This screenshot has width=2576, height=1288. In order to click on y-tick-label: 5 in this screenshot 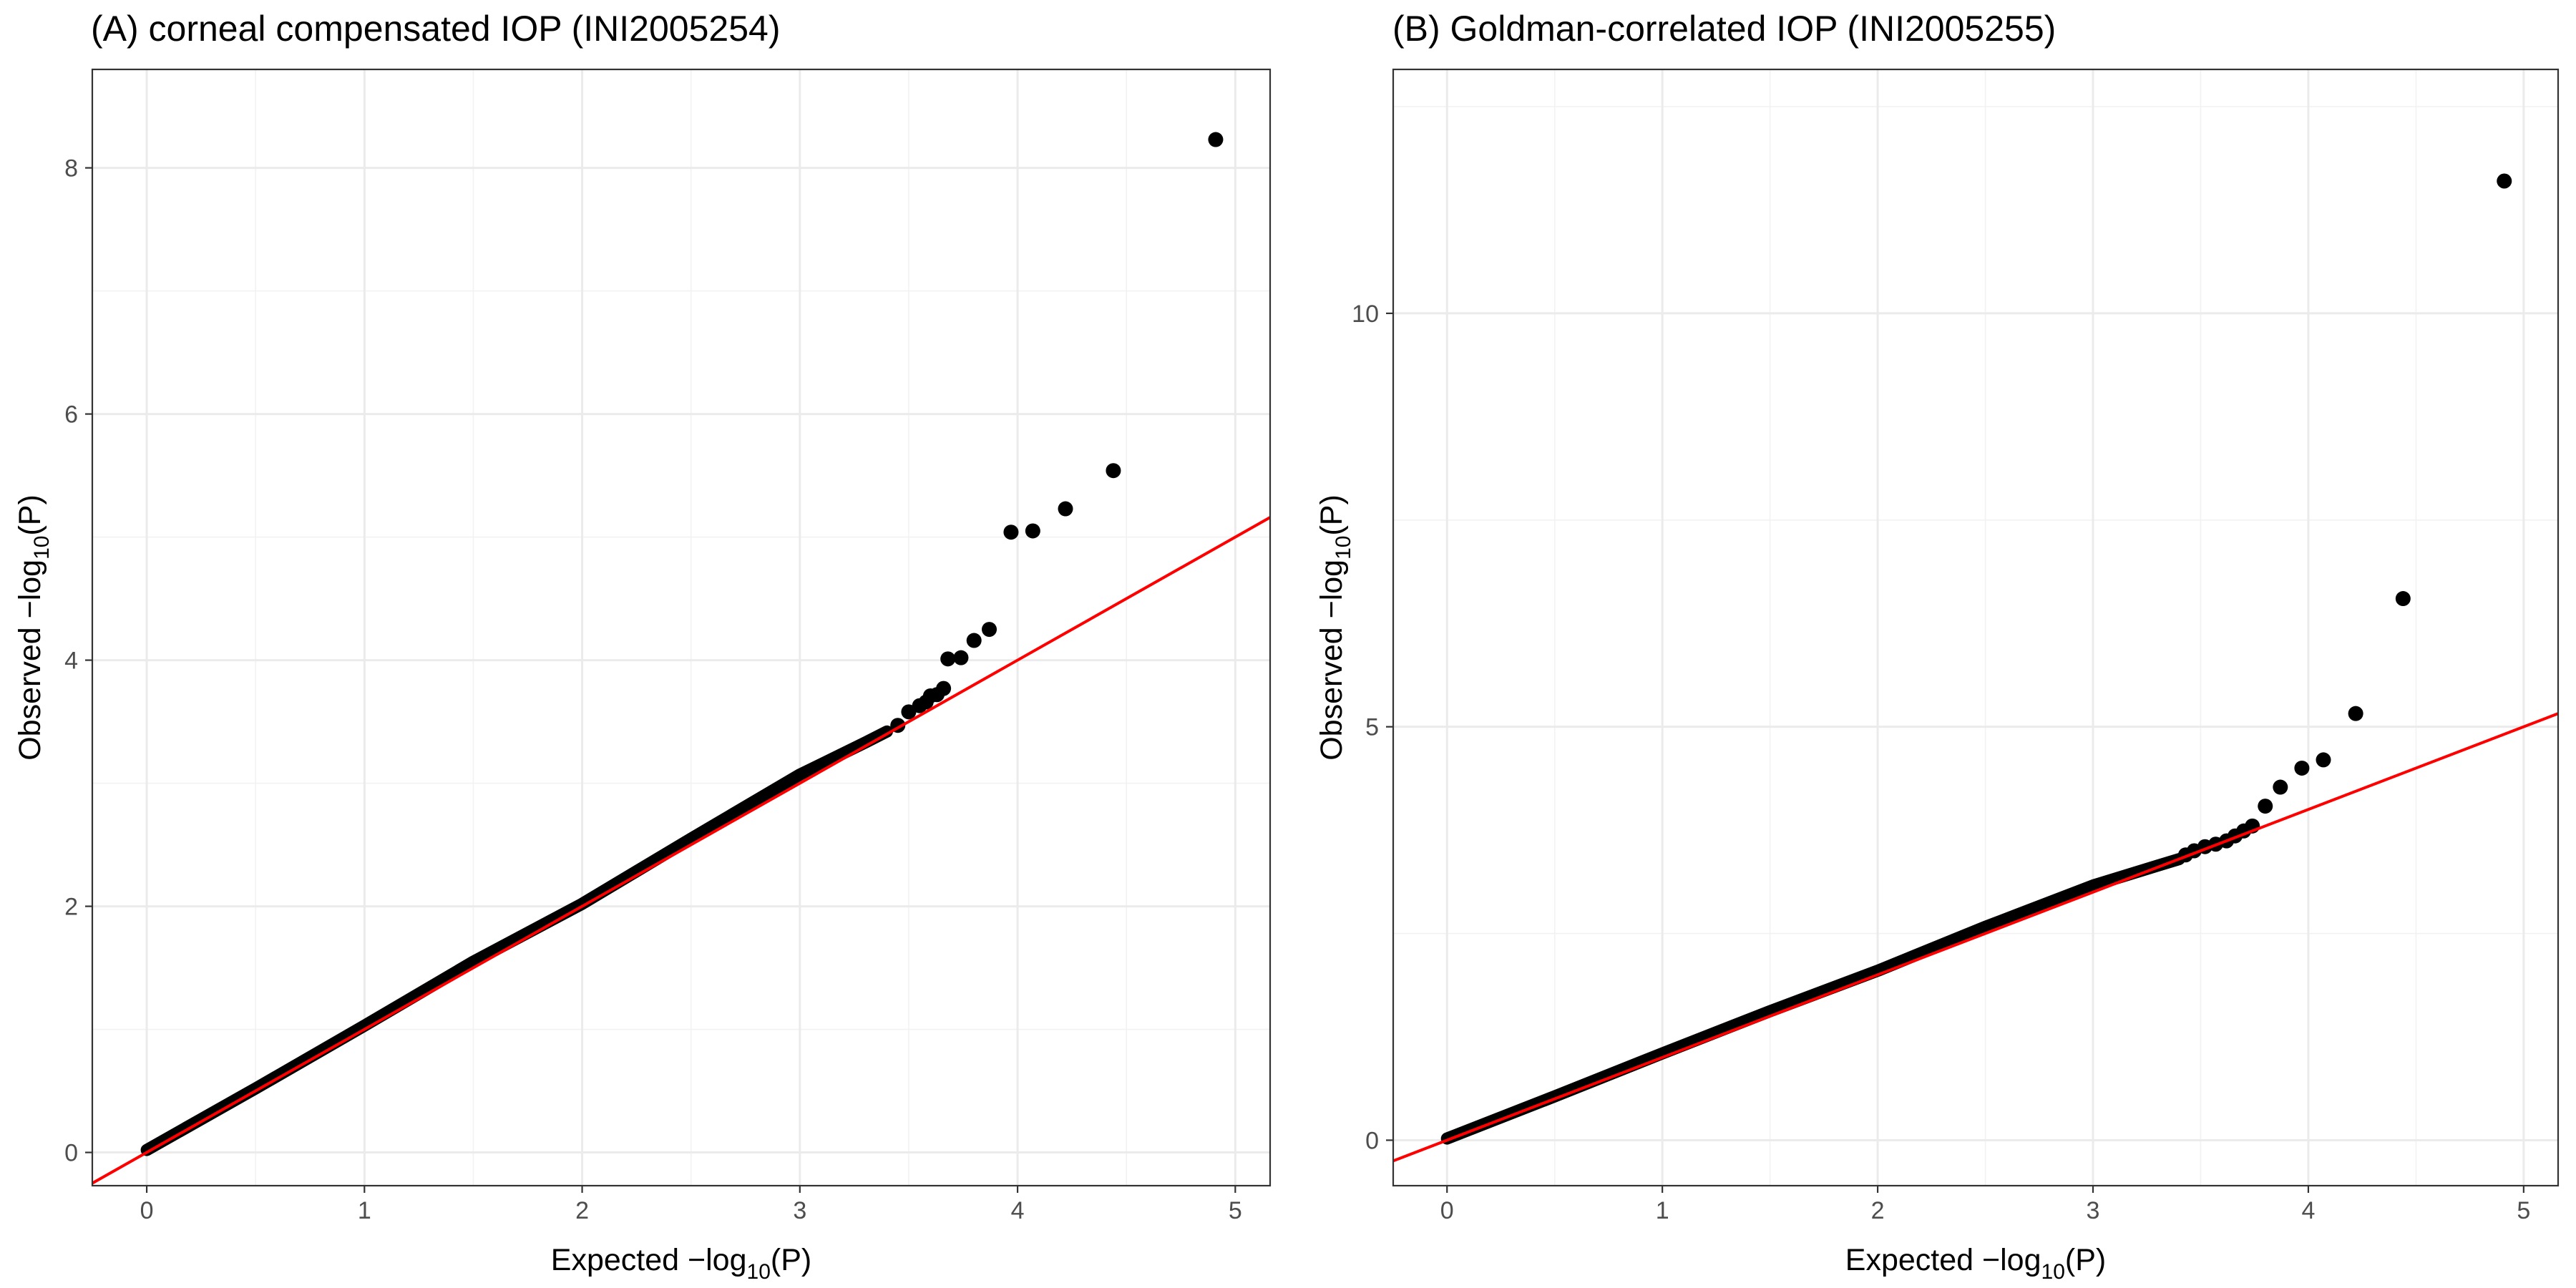, I will do `click(1372, 727)`.